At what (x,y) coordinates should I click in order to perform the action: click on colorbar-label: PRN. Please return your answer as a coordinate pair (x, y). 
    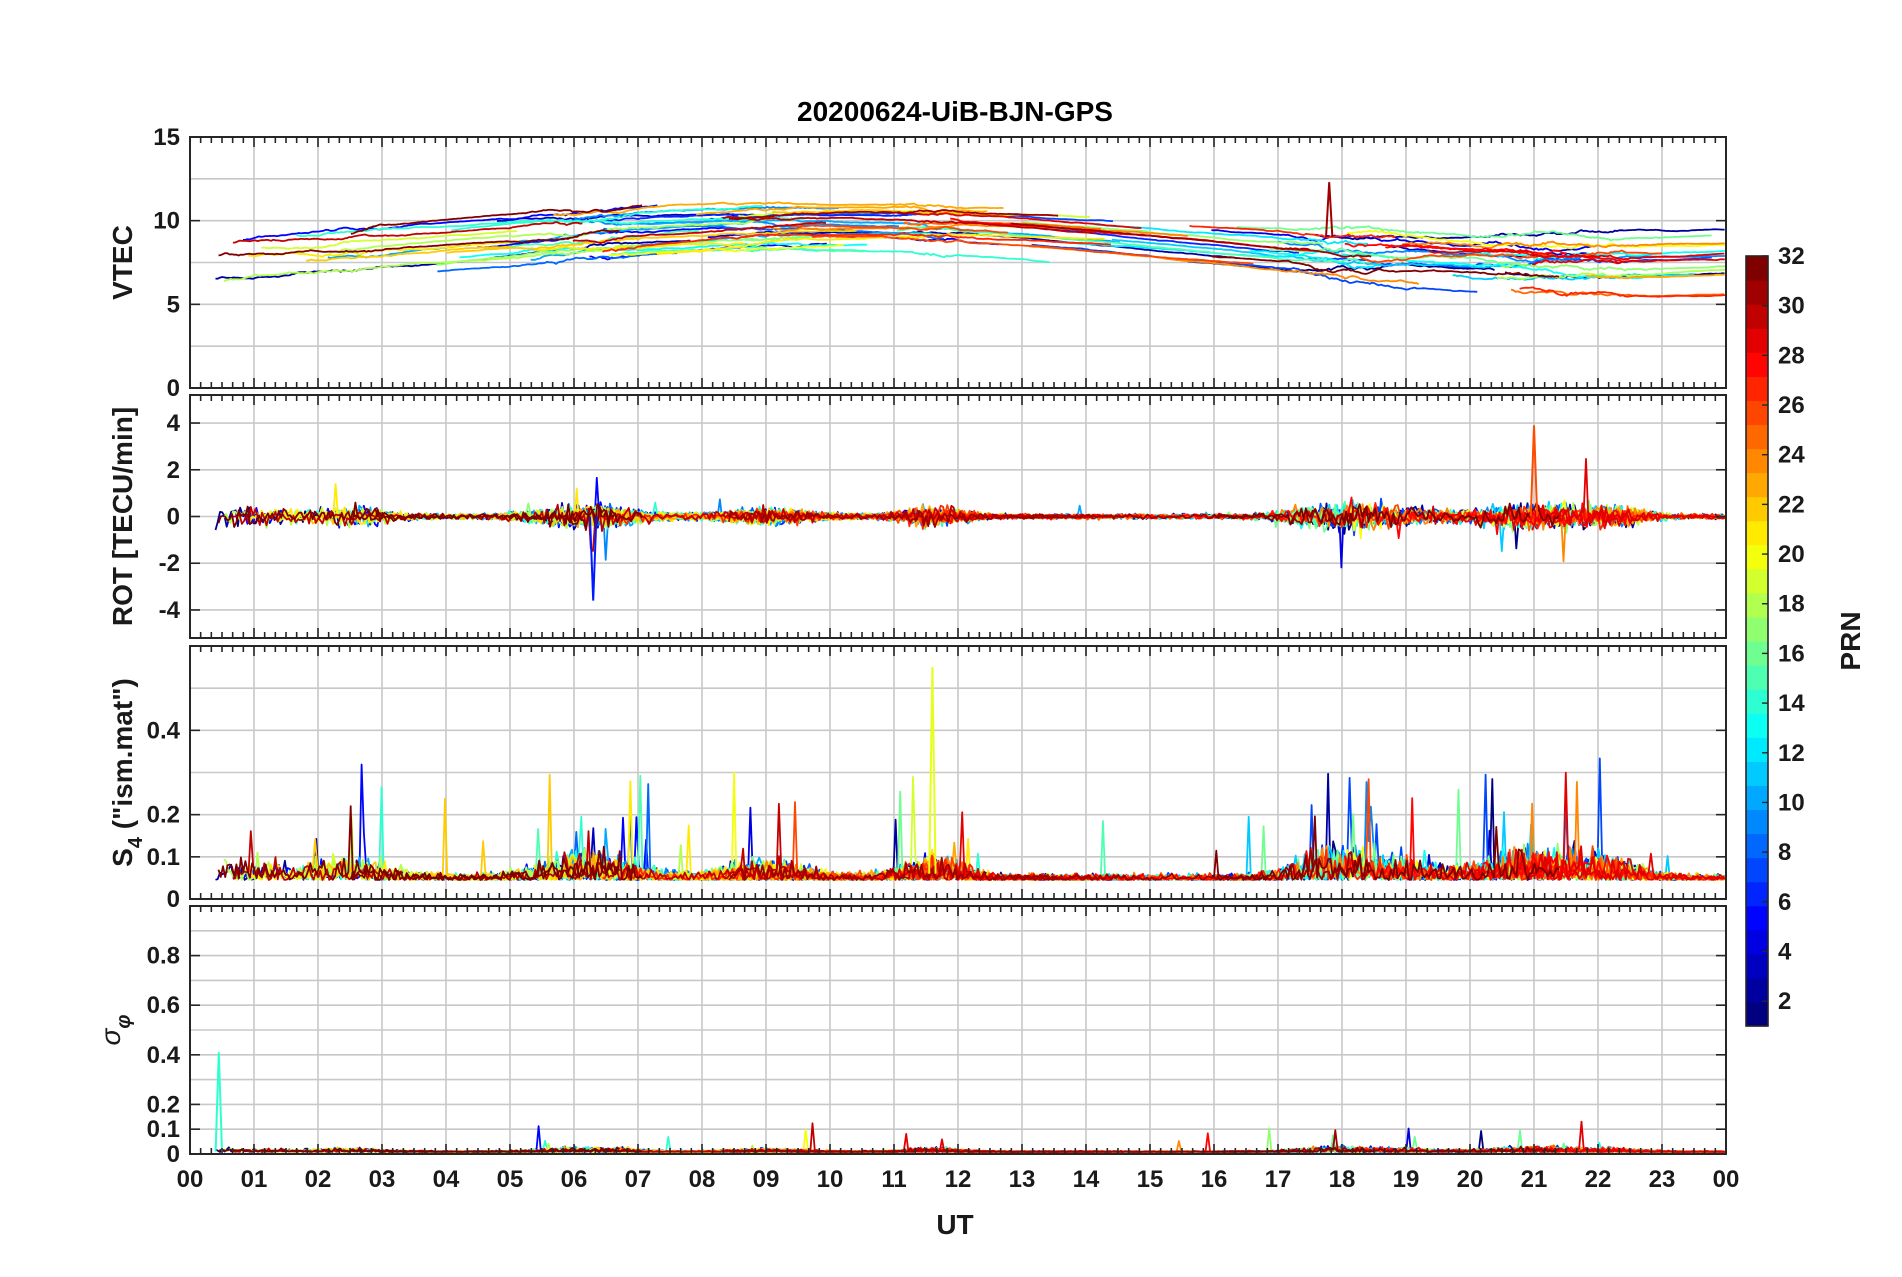
    Looking at the image, I should click on (1850, 640).